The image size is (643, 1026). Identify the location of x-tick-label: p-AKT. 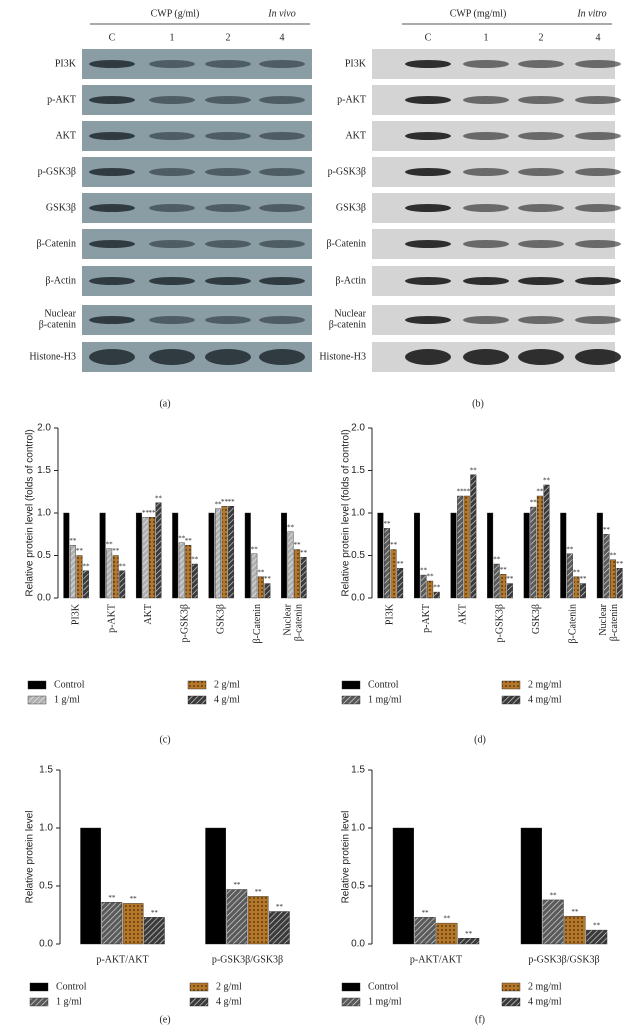
(112, 618).